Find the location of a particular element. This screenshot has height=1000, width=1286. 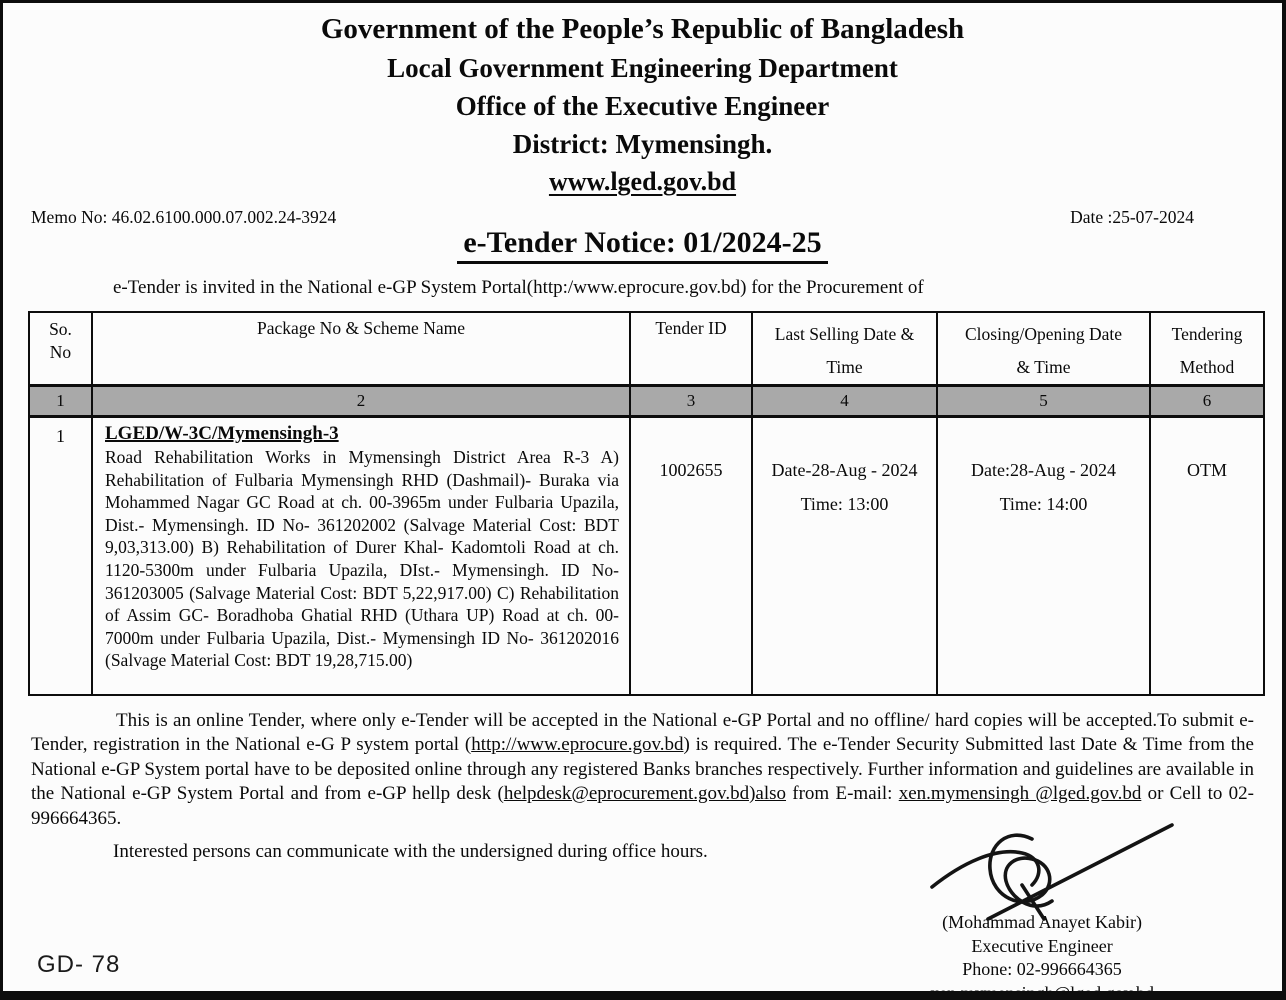

closing-date: Date:28-Aug - 2024 is located at coordinates (1043, 470).